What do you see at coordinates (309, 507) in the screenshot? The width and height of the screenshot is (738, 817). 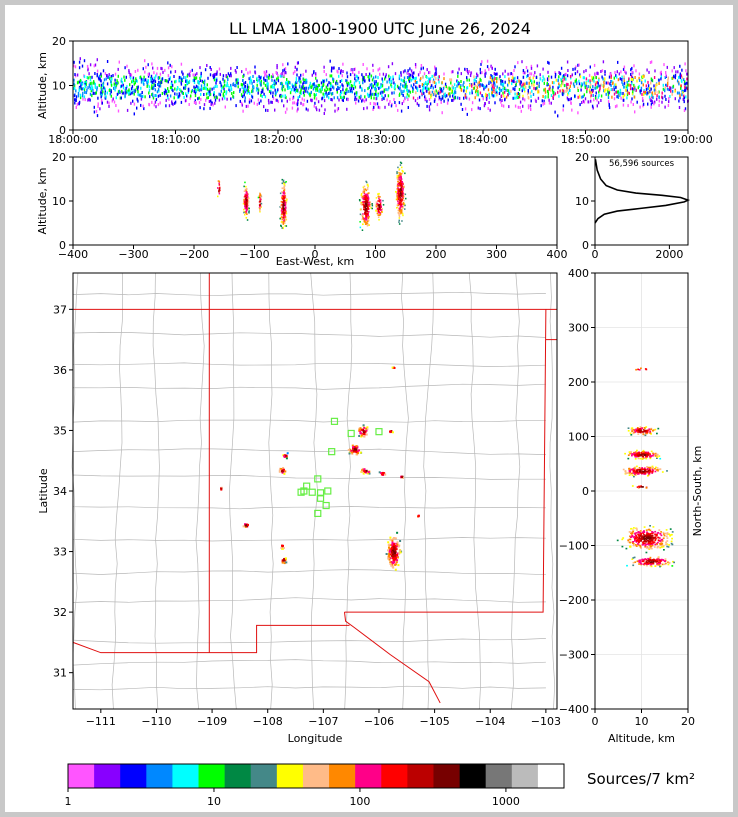 I see `county-line` at bounding box center [309, 507].